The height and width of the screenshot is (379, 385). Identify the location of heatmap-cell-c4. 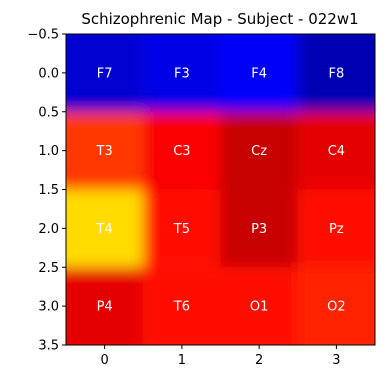
(336, 150).